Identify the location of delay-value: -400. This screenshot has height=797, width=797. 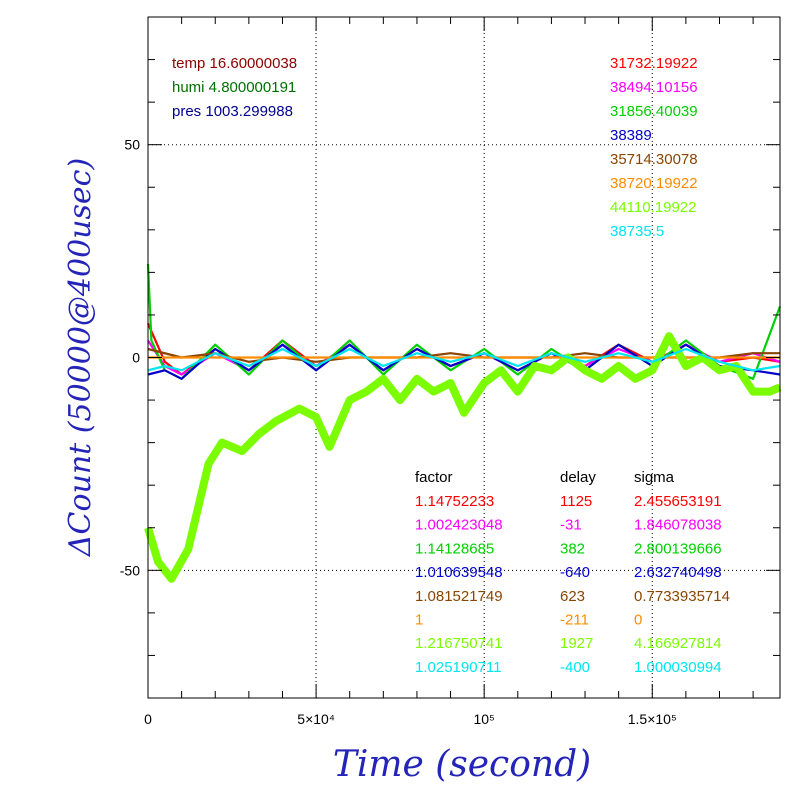
(575, 667).